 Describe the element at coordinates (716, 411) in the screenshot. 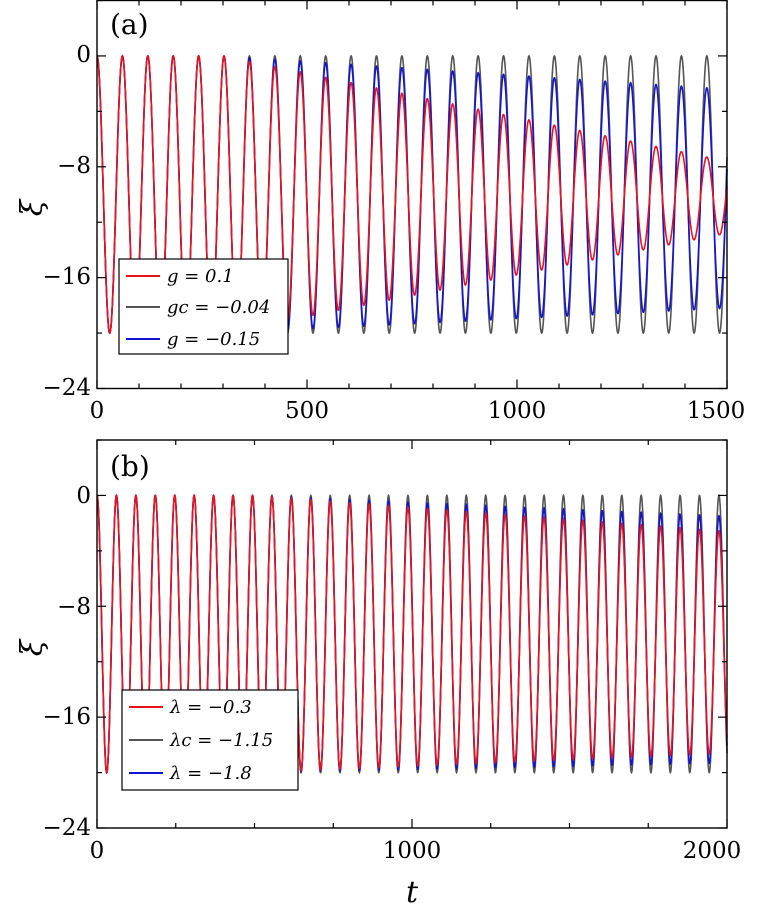

I see `panel-a-xtick-1500: 1500` at that location.